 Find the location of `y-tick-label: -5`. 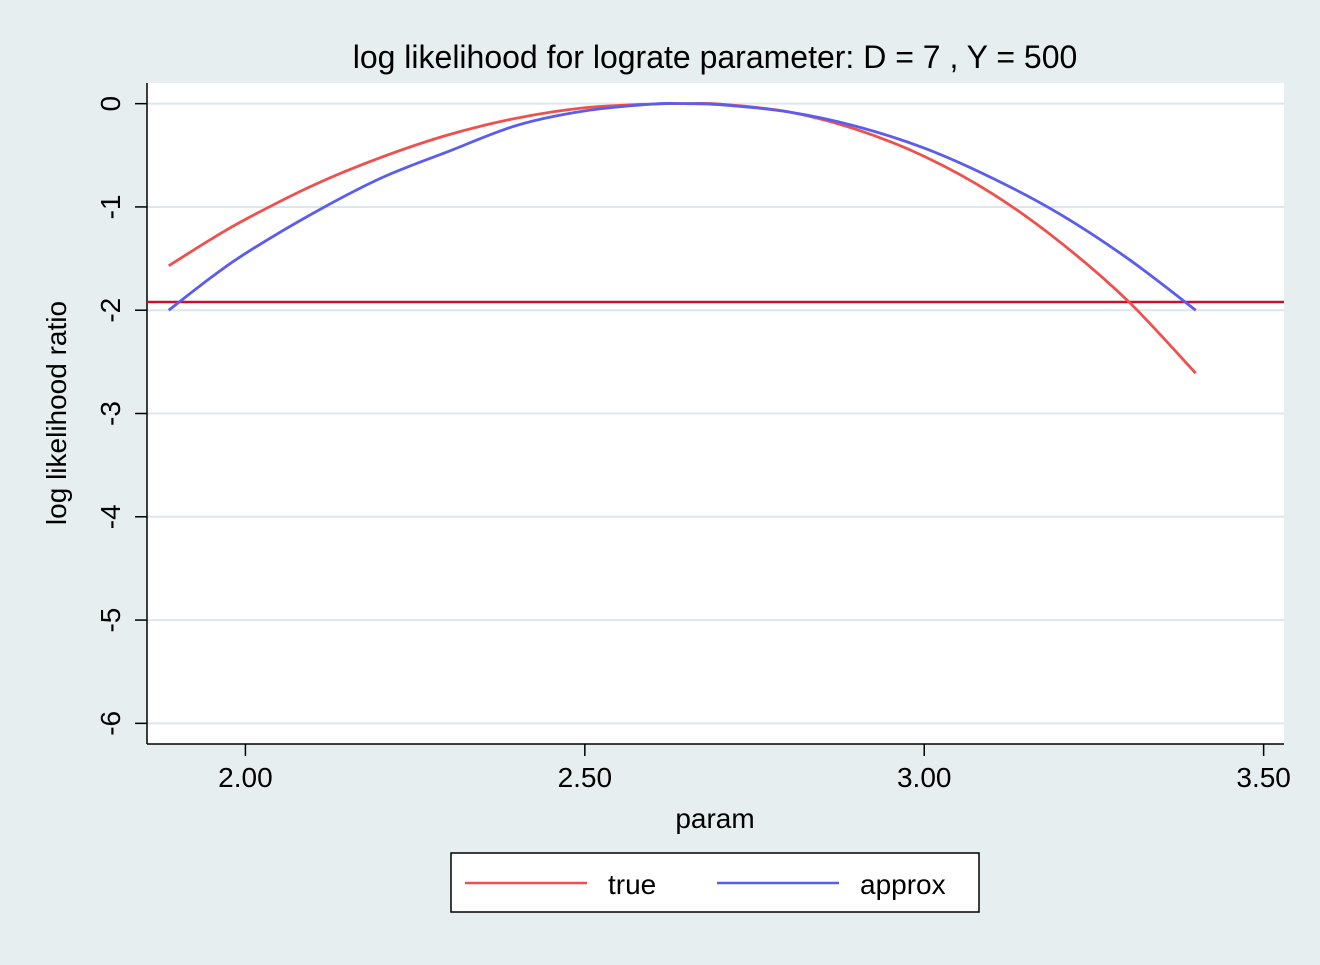

y-tick-label: -5 is located at coordinates (110, 620).